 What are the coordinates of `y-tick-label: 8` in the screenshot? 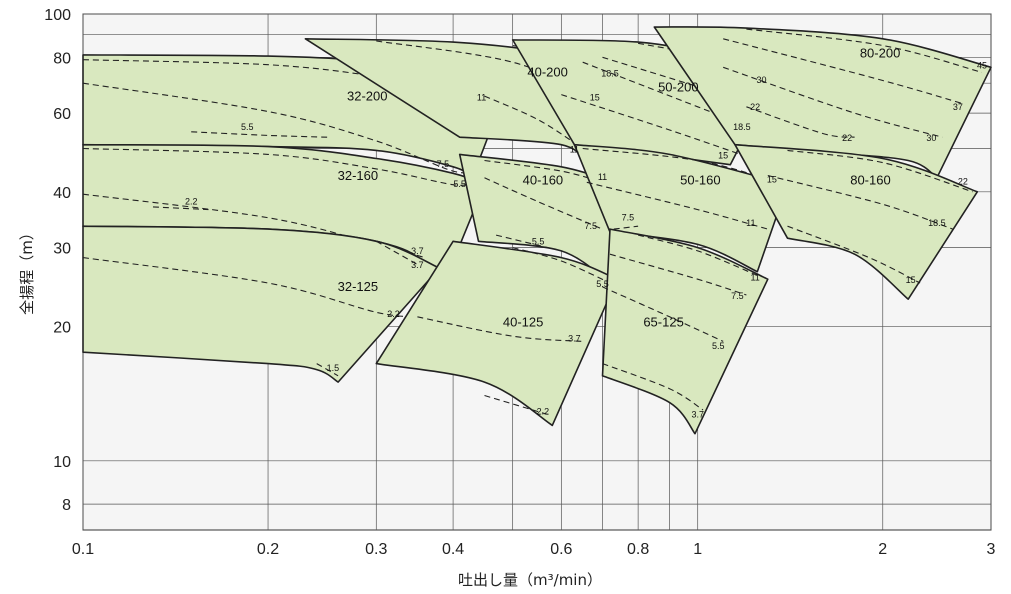 It's located at (66, 505).